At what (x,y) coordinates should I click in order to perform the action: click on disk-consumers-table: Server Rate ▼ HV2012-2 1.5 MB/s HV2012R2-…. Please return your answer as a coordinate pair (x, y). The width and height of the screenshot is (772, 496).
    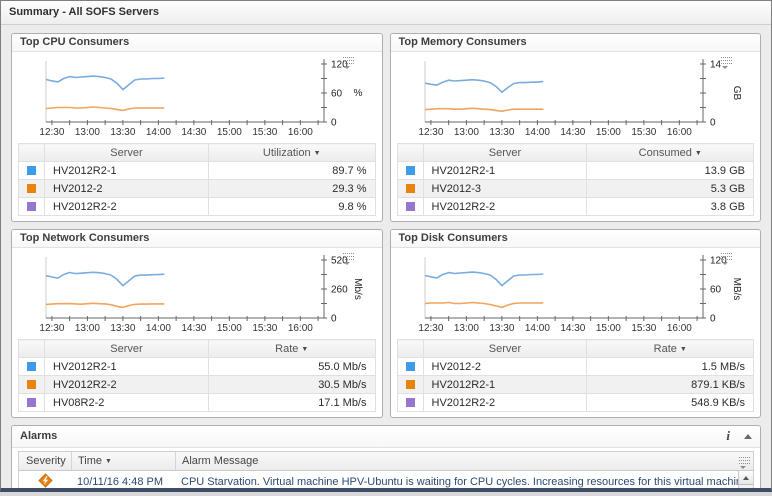
    Looking at the image, I should click on (575, 375).